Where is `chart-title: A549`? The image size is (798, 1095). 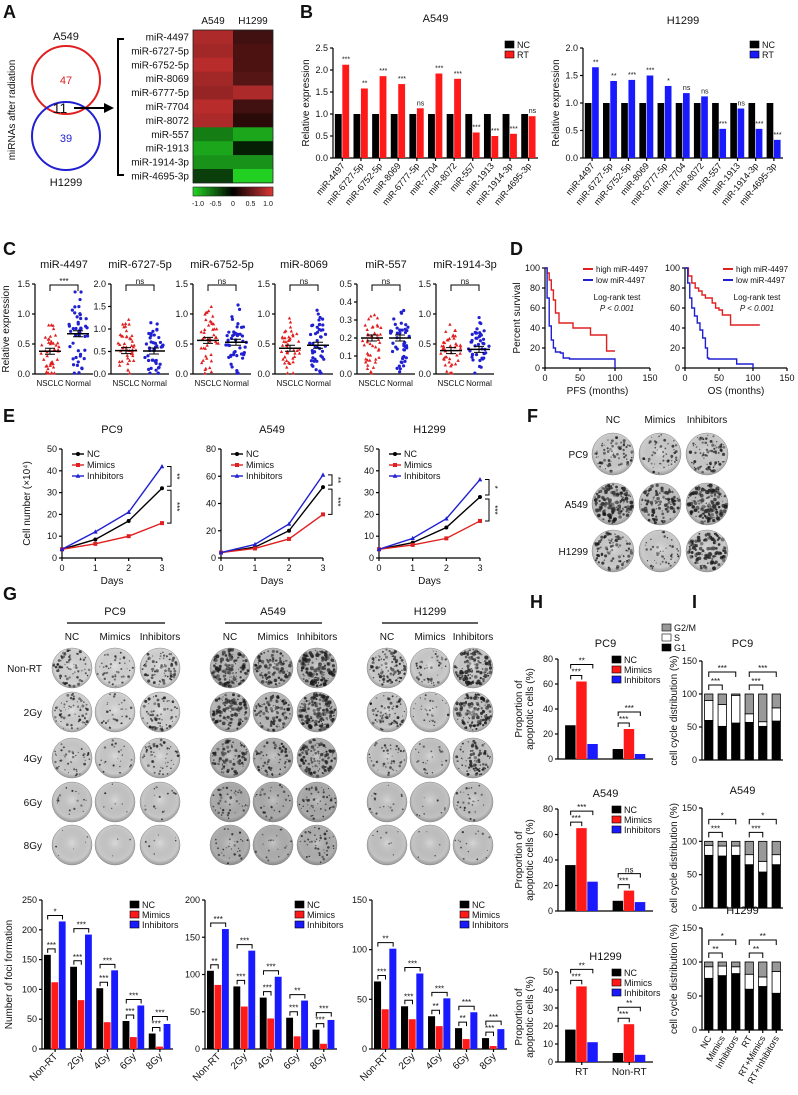 chart-title: A549 is located at coordinates (272, 430).